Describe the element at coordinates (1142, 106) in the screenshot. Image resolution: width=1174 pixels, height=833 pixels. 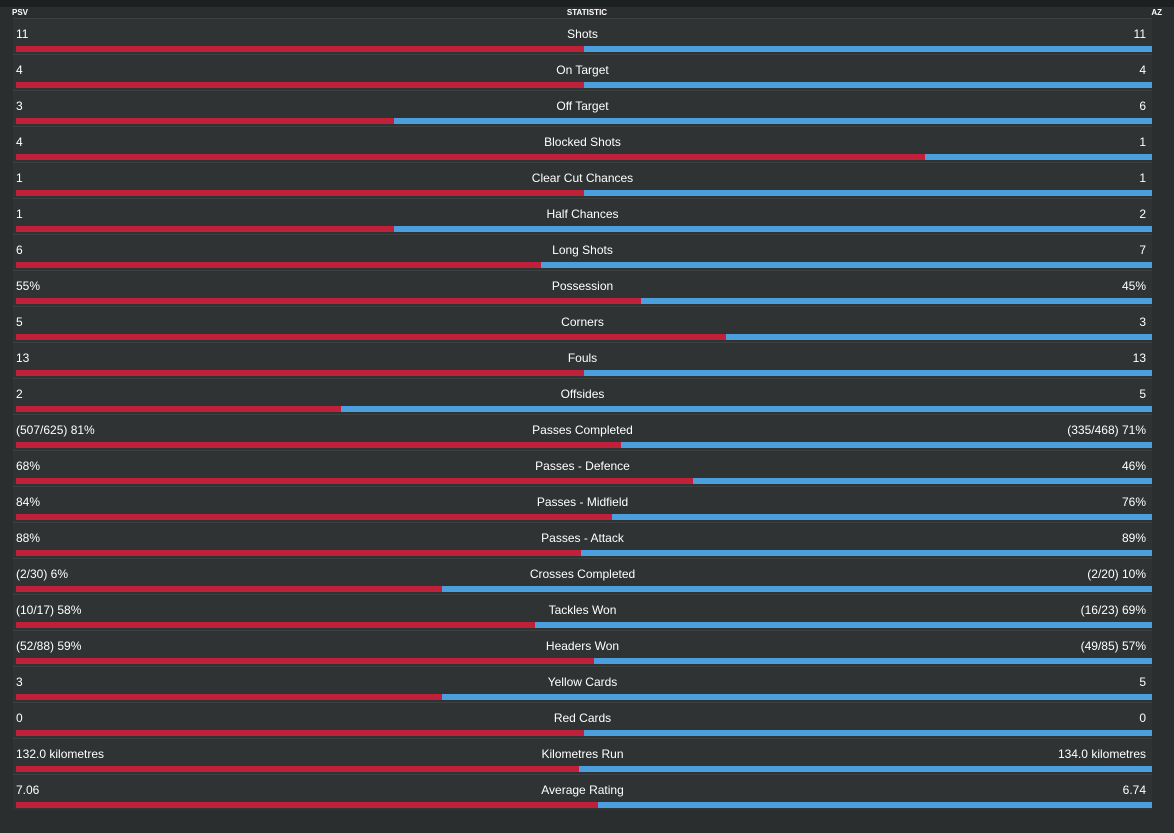
I see `away-value: 6` at that location.